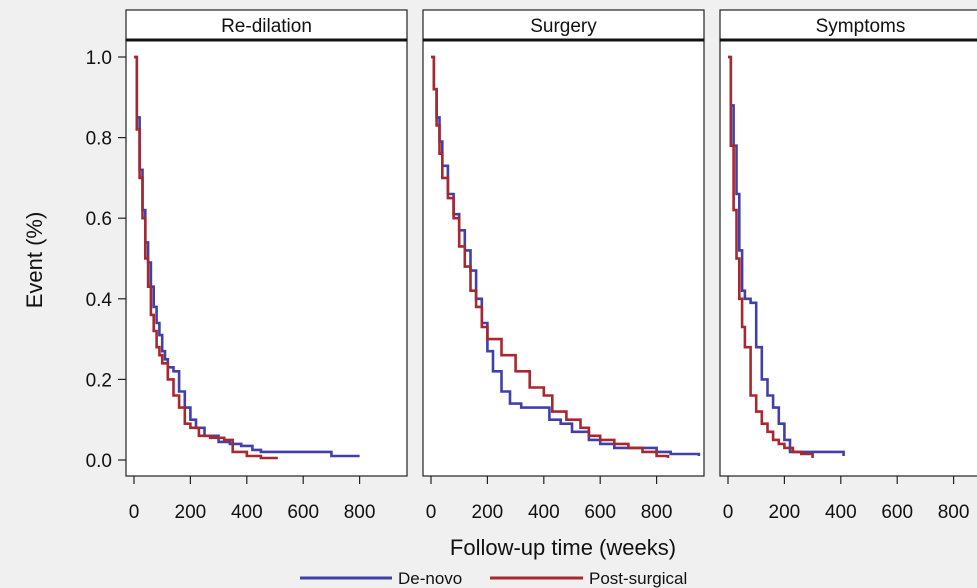 This screenshot has width=977, height=588. Describe the element at coordinates (99, 461) in the screenshot. I see `y-tick-label: 0.0` at that location.